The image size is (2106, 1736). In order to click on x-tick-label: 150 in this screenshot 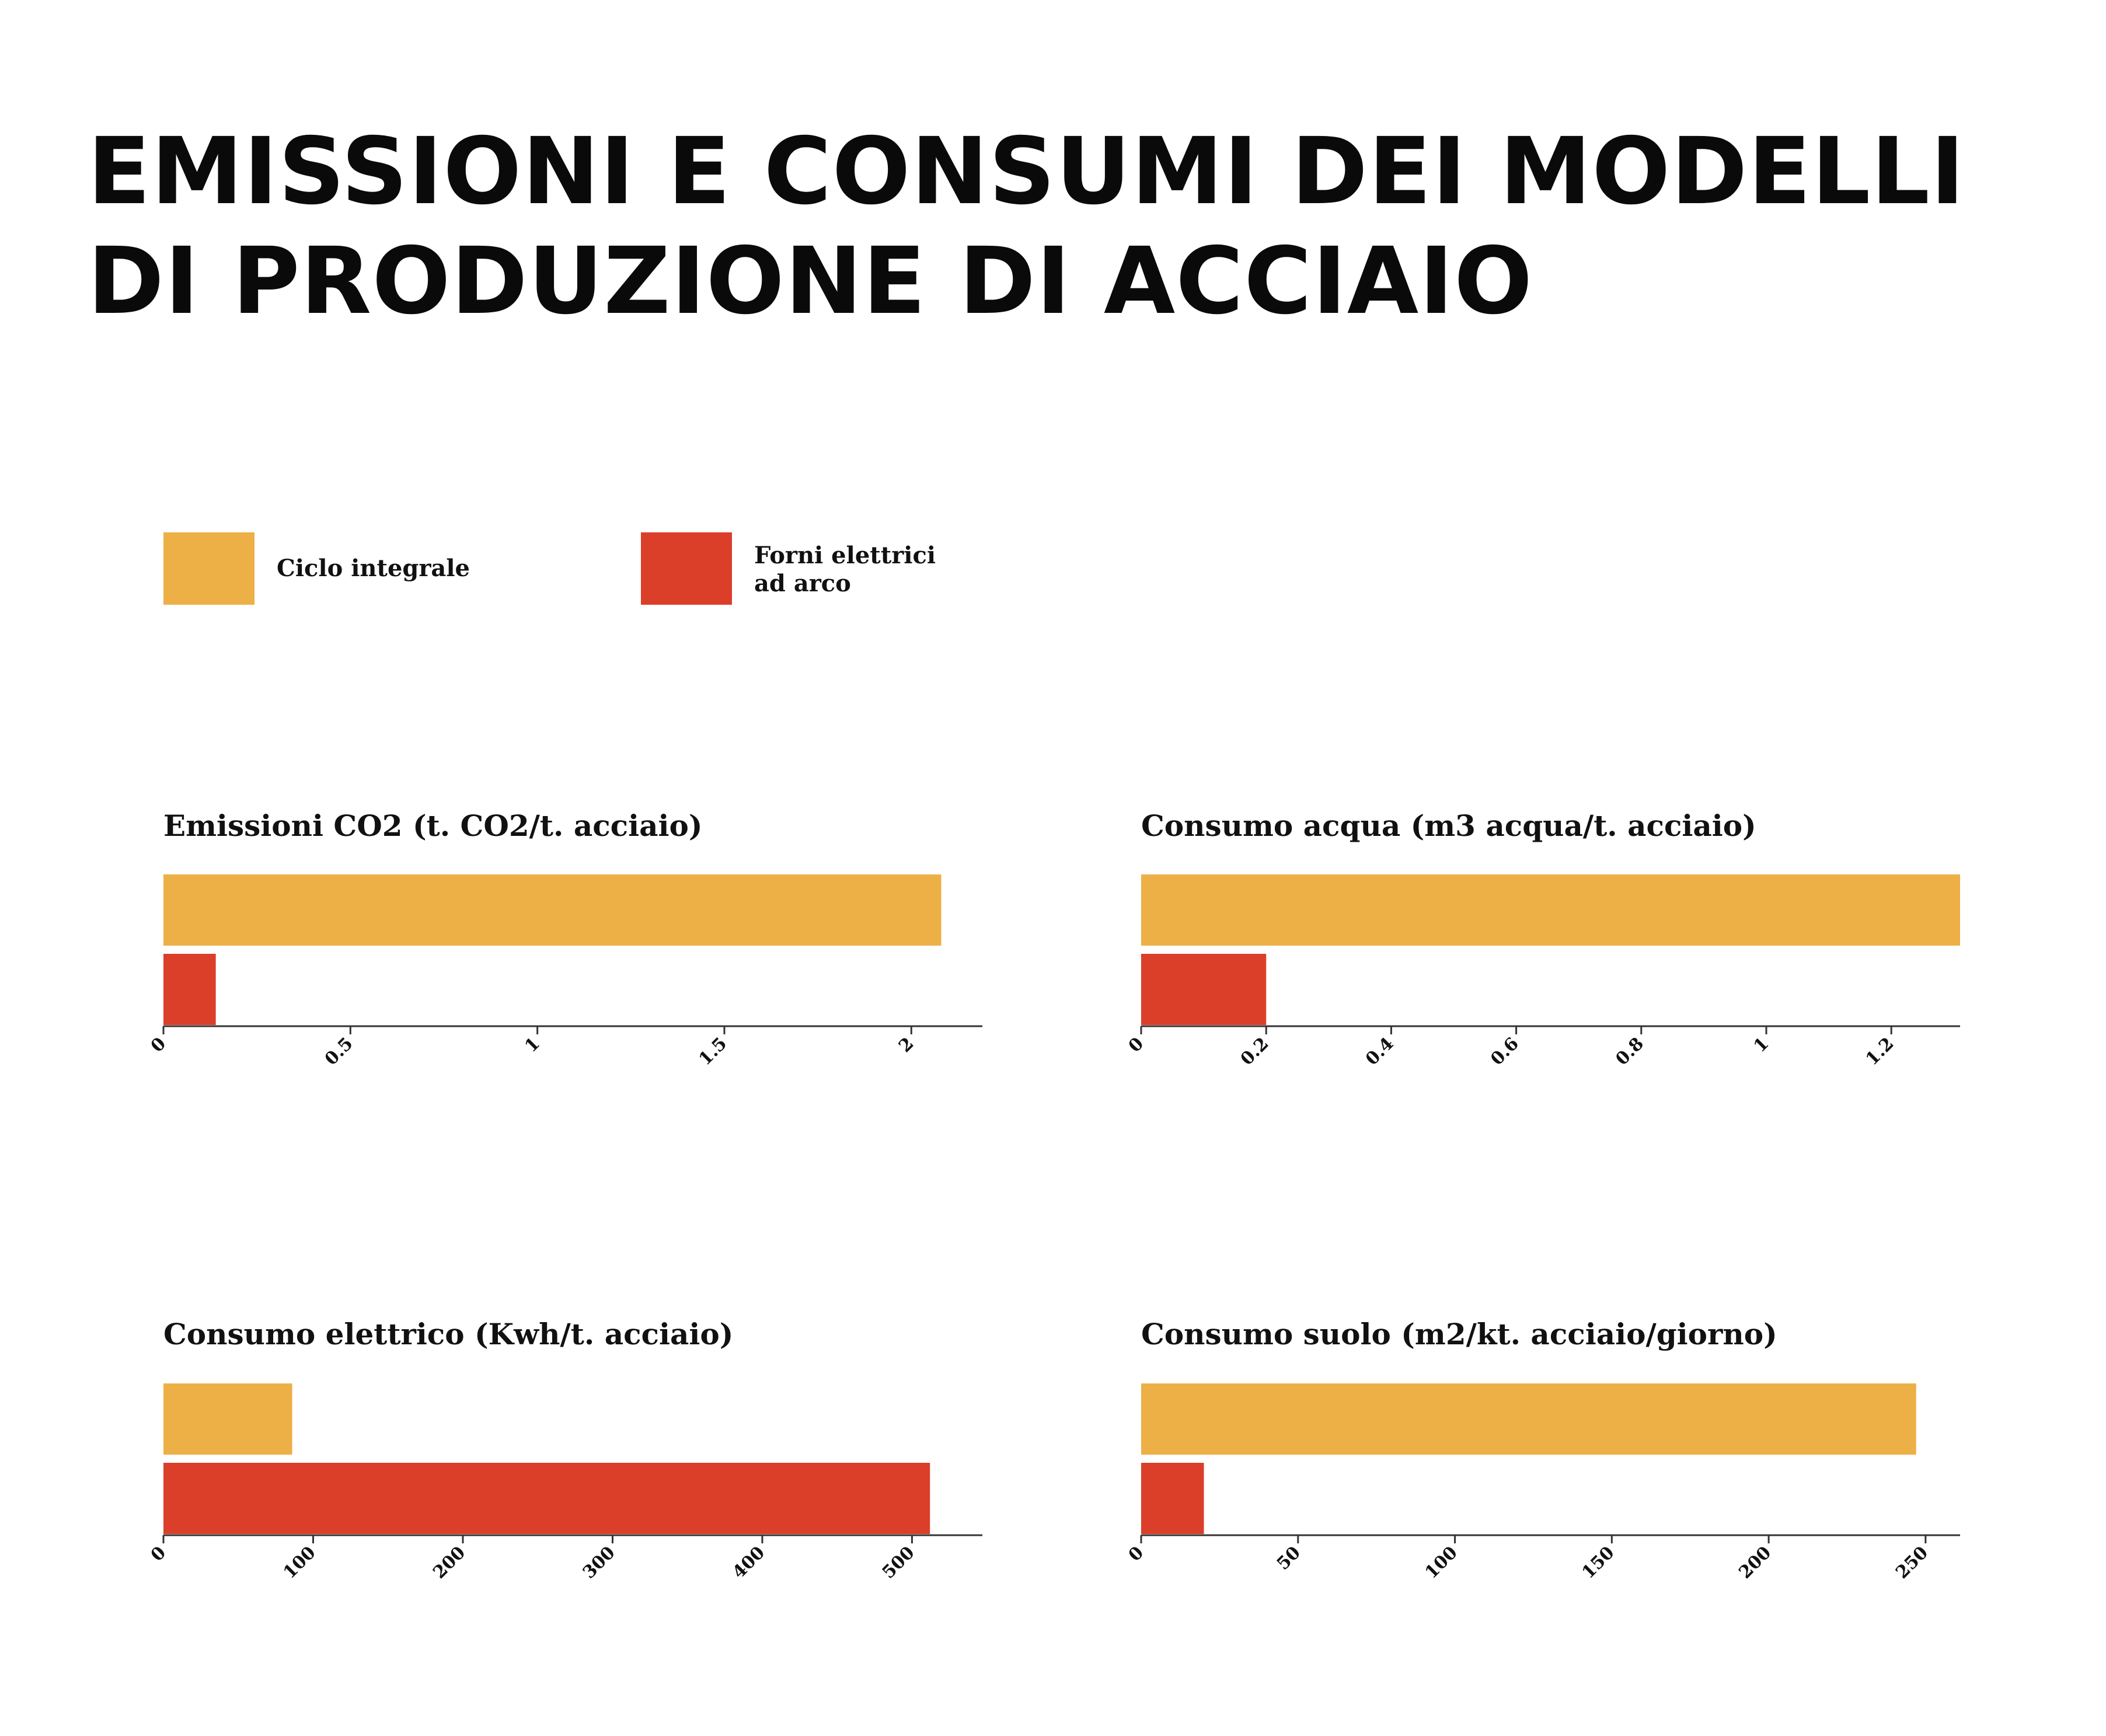, I will do `click(1598, 1563)`.